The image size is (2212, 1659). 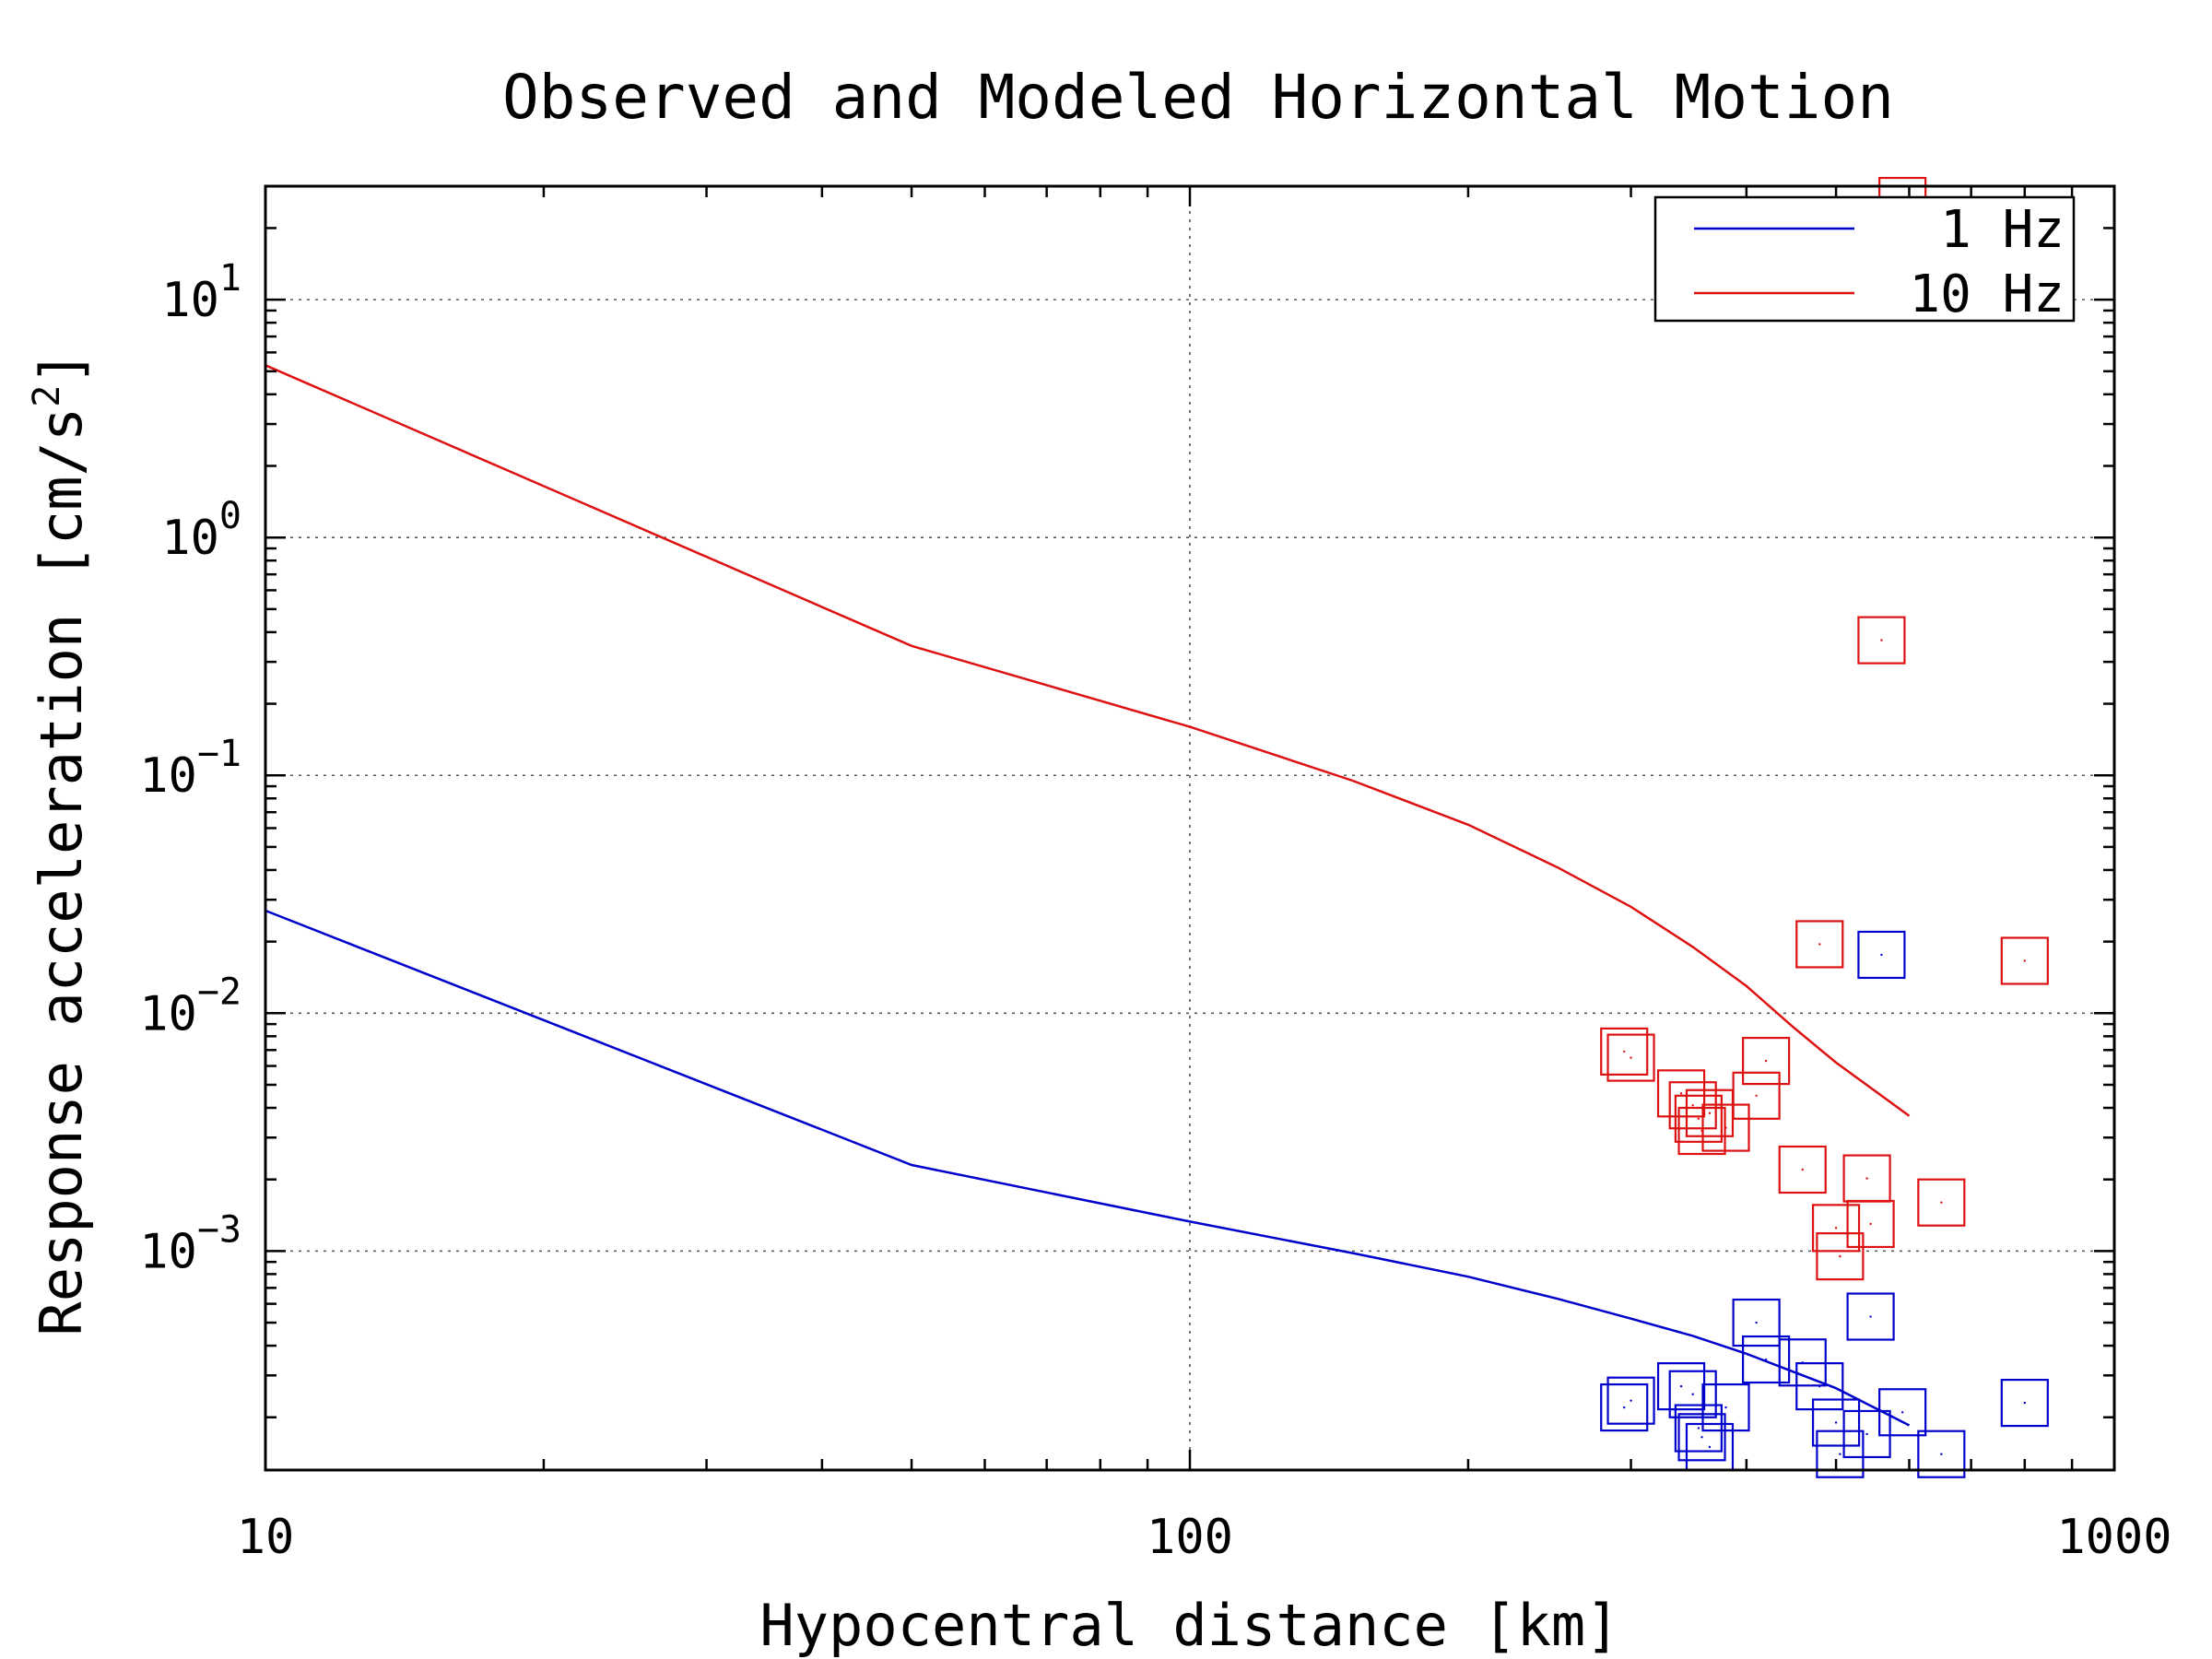 What do you see at coordinates (1190, 1537) in the screenshot?
I see `x-tick-label: 100` at bounding box center [1190, 1537].